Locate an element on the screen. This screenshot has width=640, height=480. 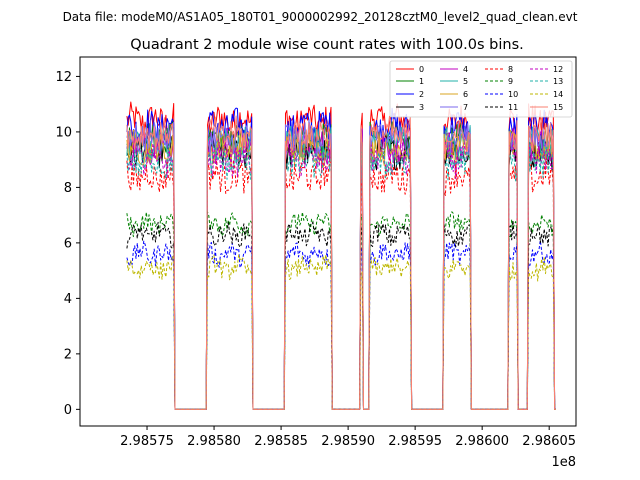
legend-label-6: 6 is located at coordinates (465, 94).